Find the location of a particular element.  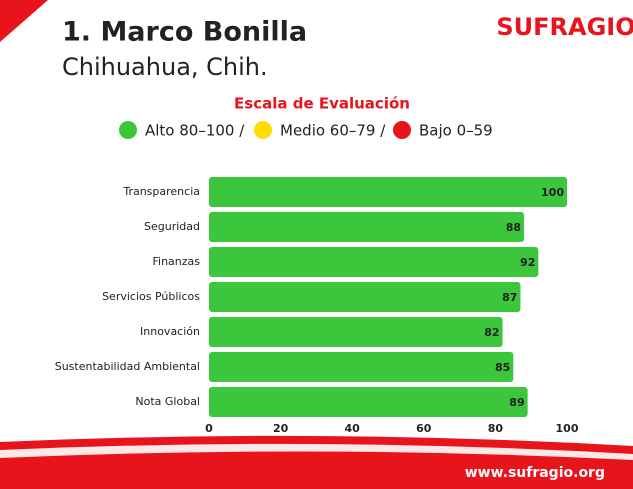

value-label: 88 is located at coordinates (513, 227).